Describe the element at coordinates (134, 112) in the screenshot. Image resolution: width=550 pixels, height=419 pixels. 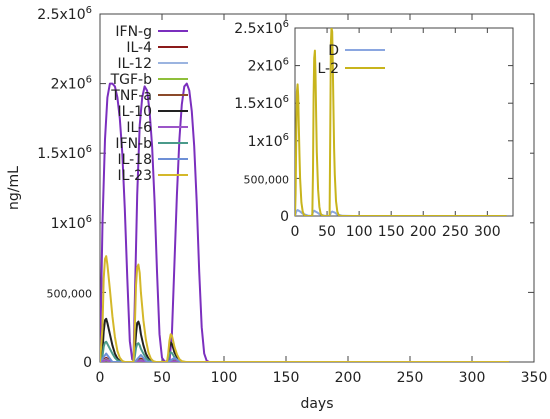
I see `legend-label: IL-10` at that location.